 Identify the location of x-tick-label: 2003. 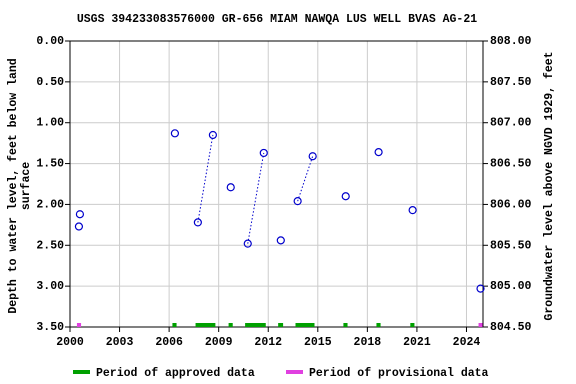
(120, 342).